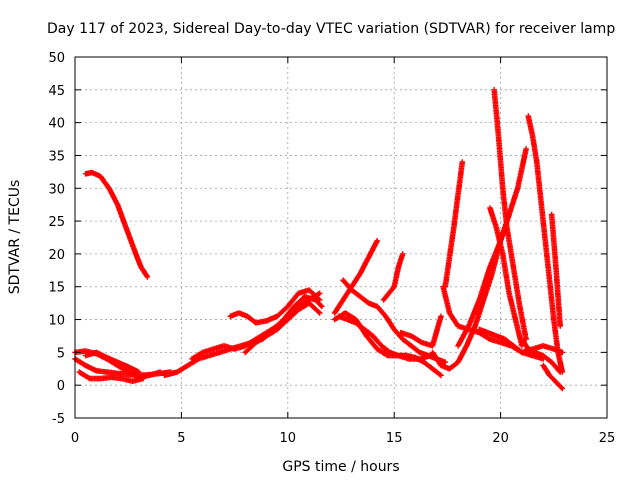 The image size is (640, 480). I want to click on y-tick-label: 30, so click(56, 189).